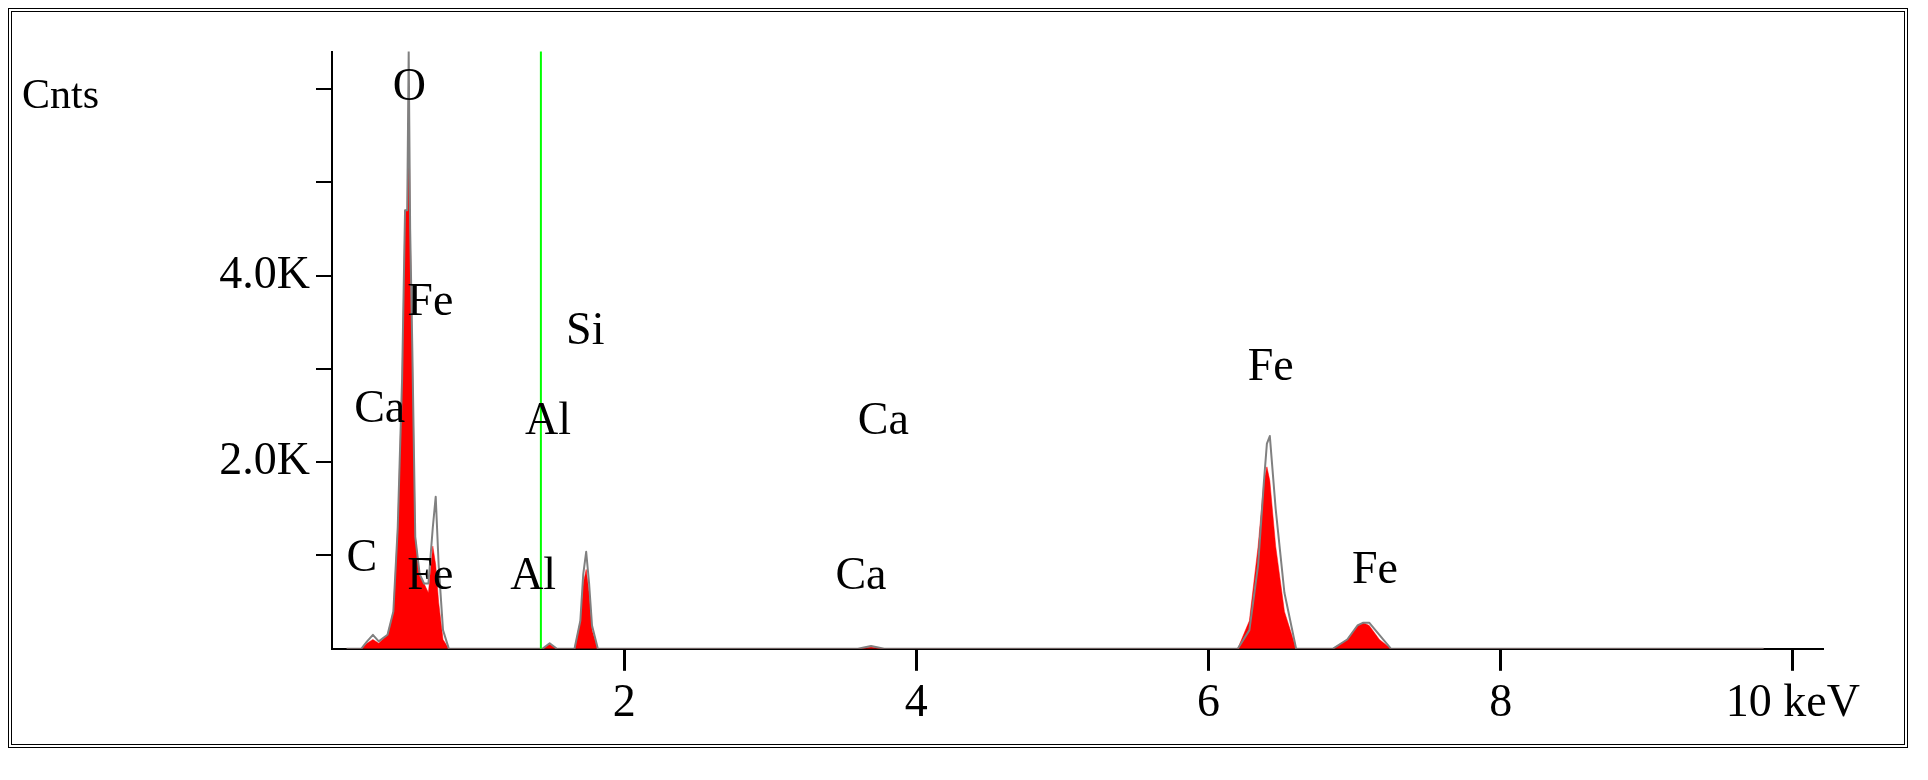 The height and width of the screenshot is (780, 1928). What do you see at coordinates (585, 329) in the screenshot?
I see `annotation: Si` at bounding box center [585, 329].